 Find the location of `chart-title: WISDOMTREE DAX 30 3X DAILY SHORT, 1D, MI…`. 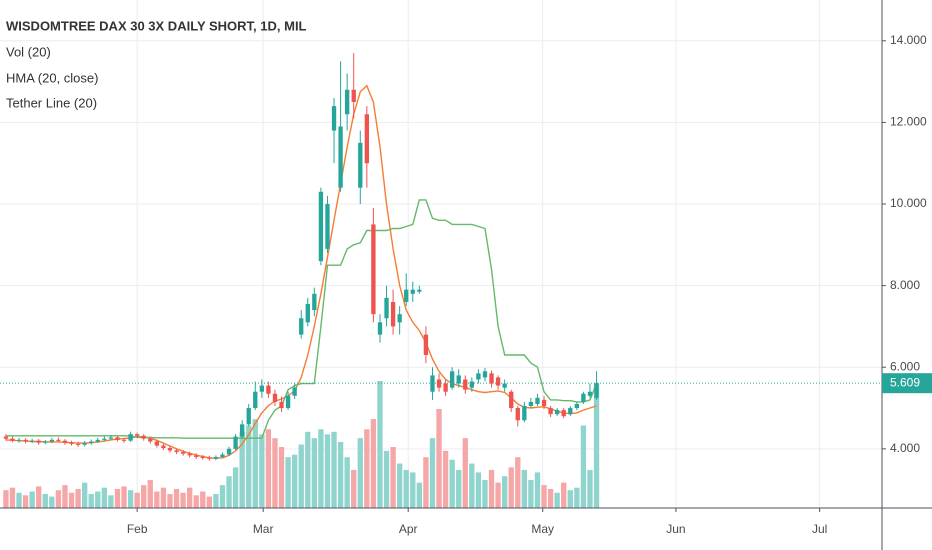

chart-title: WISDOMTREE DAX 30 3X DAILY SHORT, 1D, MI… is located at coordinates (156, 25).